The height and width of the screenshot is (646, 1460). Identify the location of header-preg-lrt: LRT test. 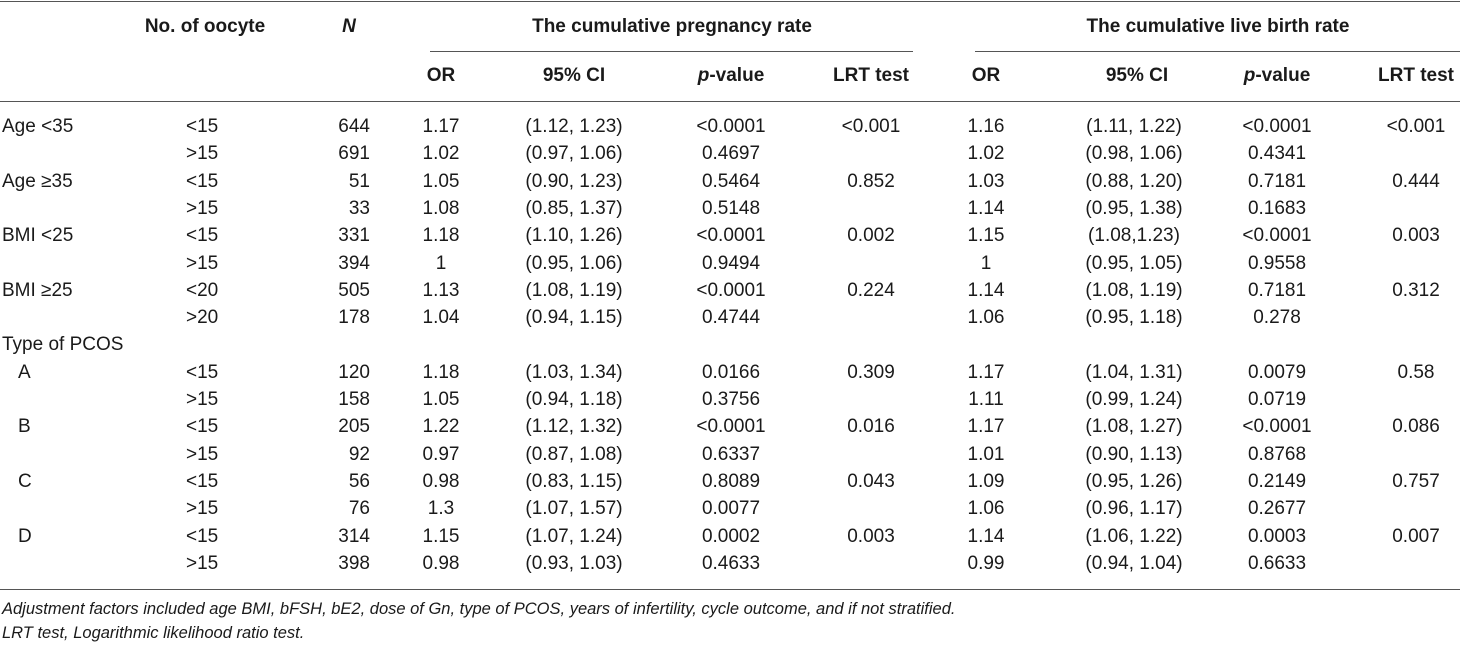
(871, 75).